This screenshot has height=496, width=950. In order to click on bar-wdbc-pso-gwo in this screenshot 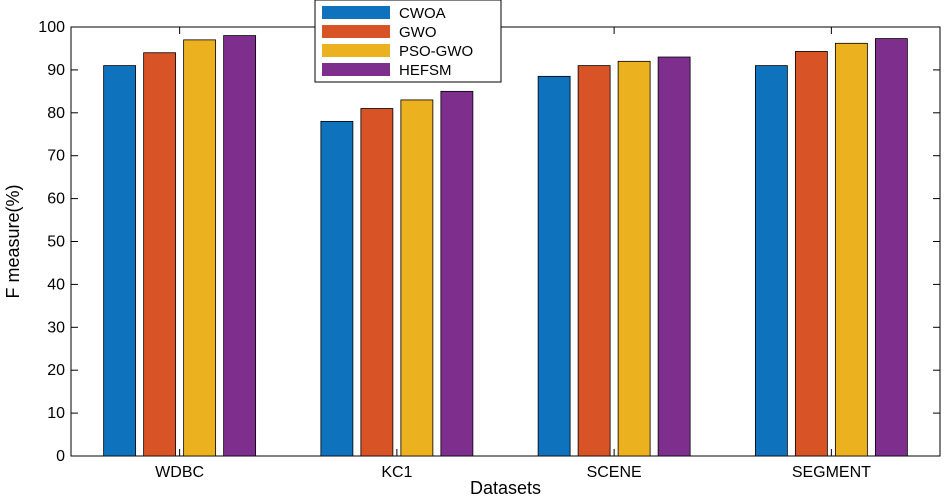, I will do `click(200, 248)`.